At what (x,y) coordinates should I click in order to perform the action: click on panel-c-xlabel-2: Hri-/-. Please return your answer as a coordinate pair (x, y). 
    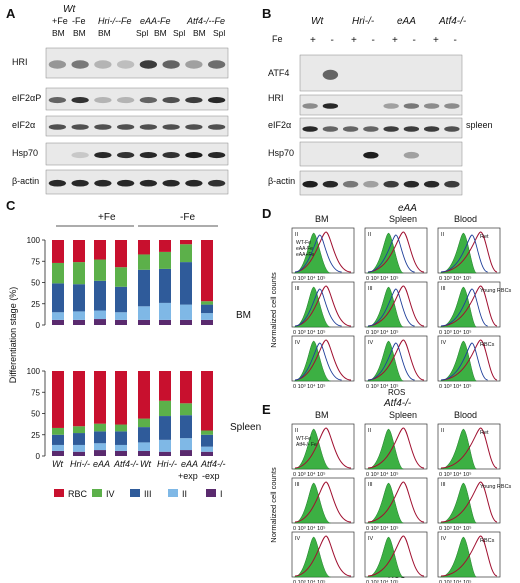
    Looking at the image, I should click on (80, 464).